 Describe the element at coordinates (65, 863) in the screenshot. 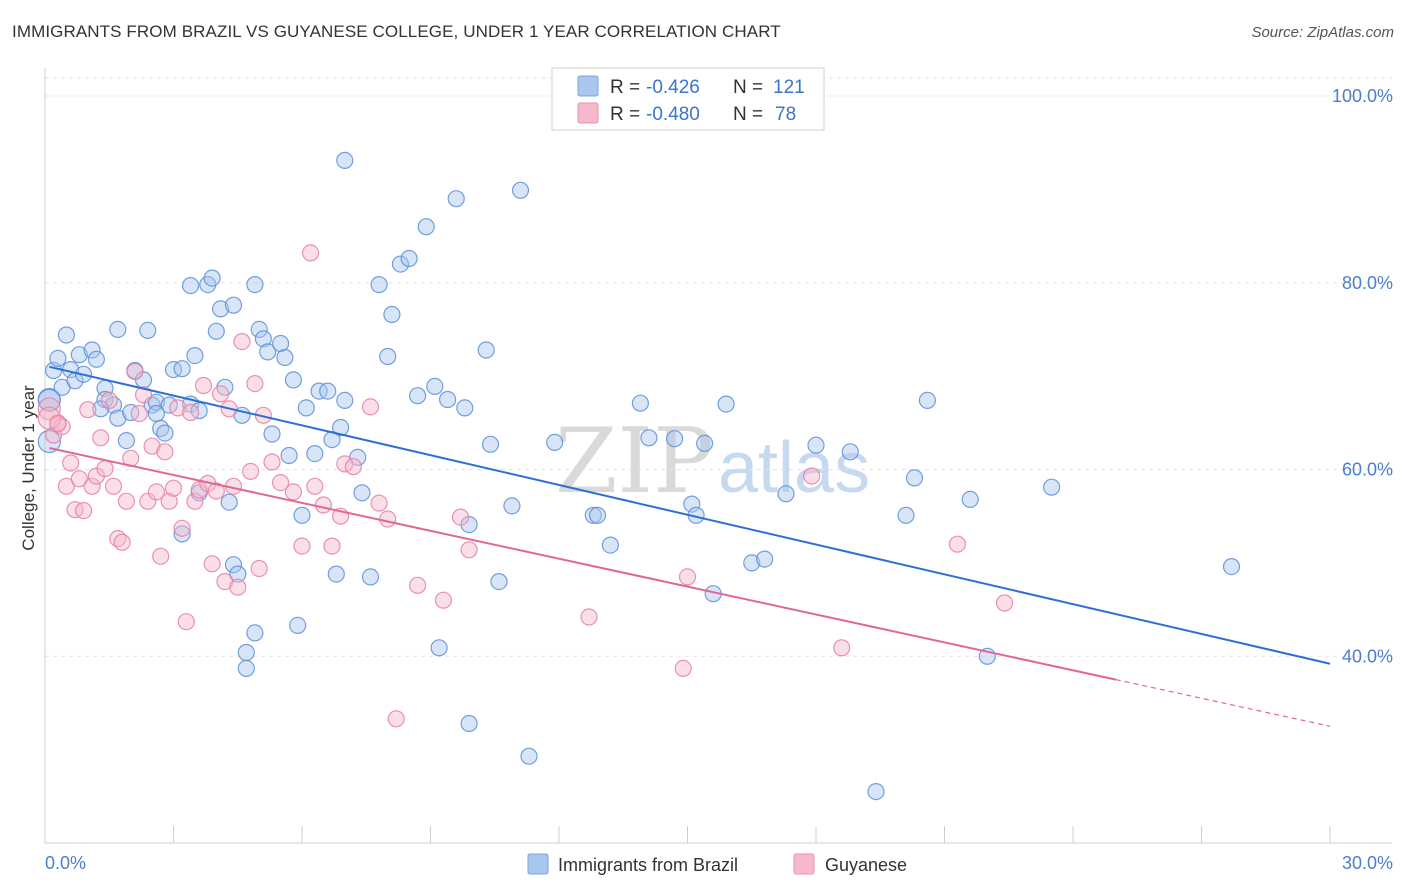

I see `x-tick-label-min: 0.0%` at that location.